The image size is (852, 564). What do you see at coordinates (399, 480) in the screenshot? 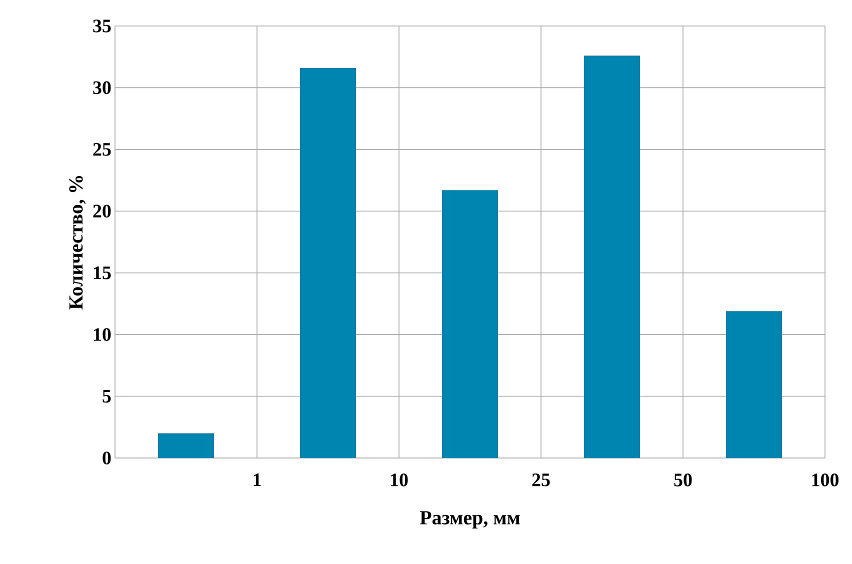
I see `text: 10` at bounding box center [399, 480].